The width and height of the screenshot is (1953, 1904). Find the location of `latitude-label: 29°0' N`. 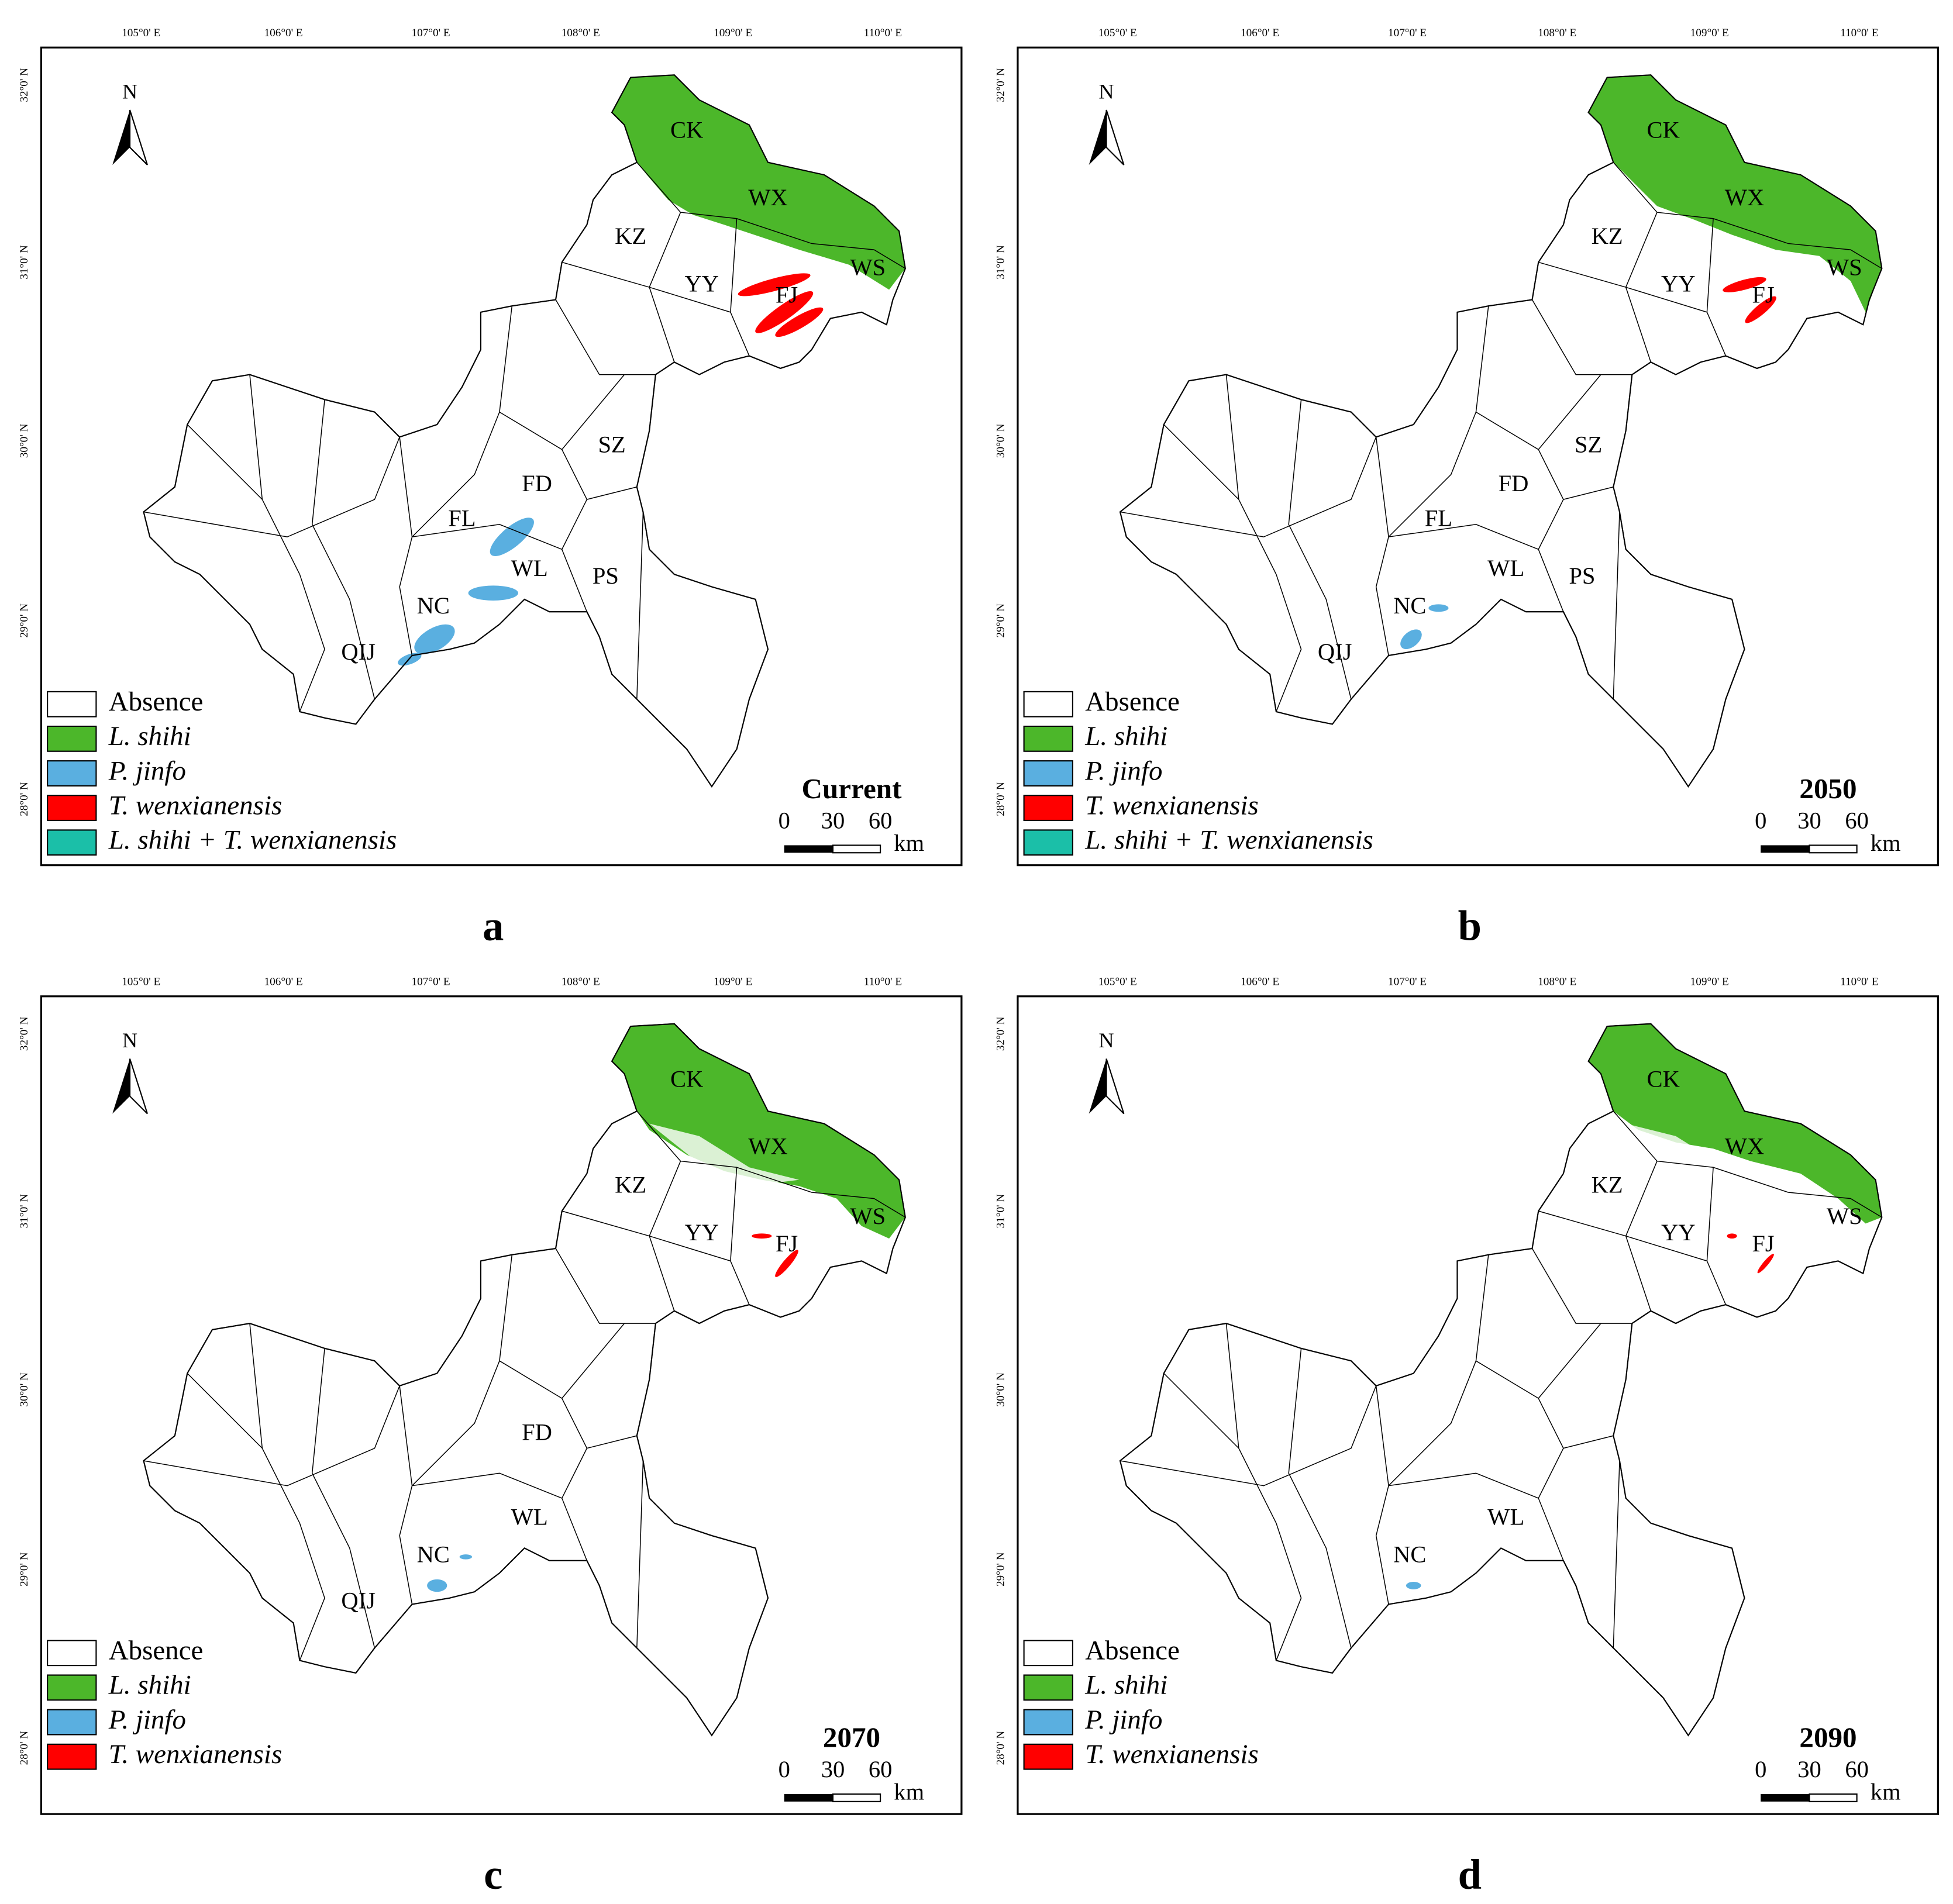

latitude-label: 29°0' N is located at coordinates (1001, 620).